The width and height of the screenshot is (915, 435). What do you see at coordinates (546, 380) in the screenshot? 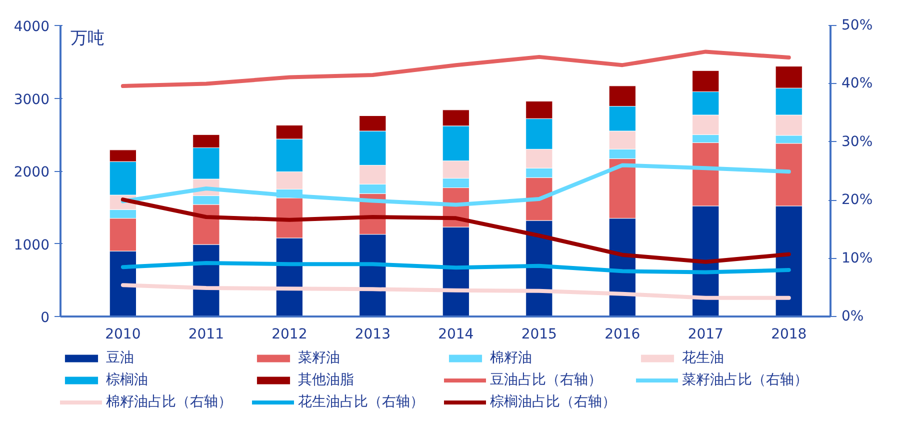
I see `legend-label: 豆油占比（右轴）` at bounding box center [546, 380].